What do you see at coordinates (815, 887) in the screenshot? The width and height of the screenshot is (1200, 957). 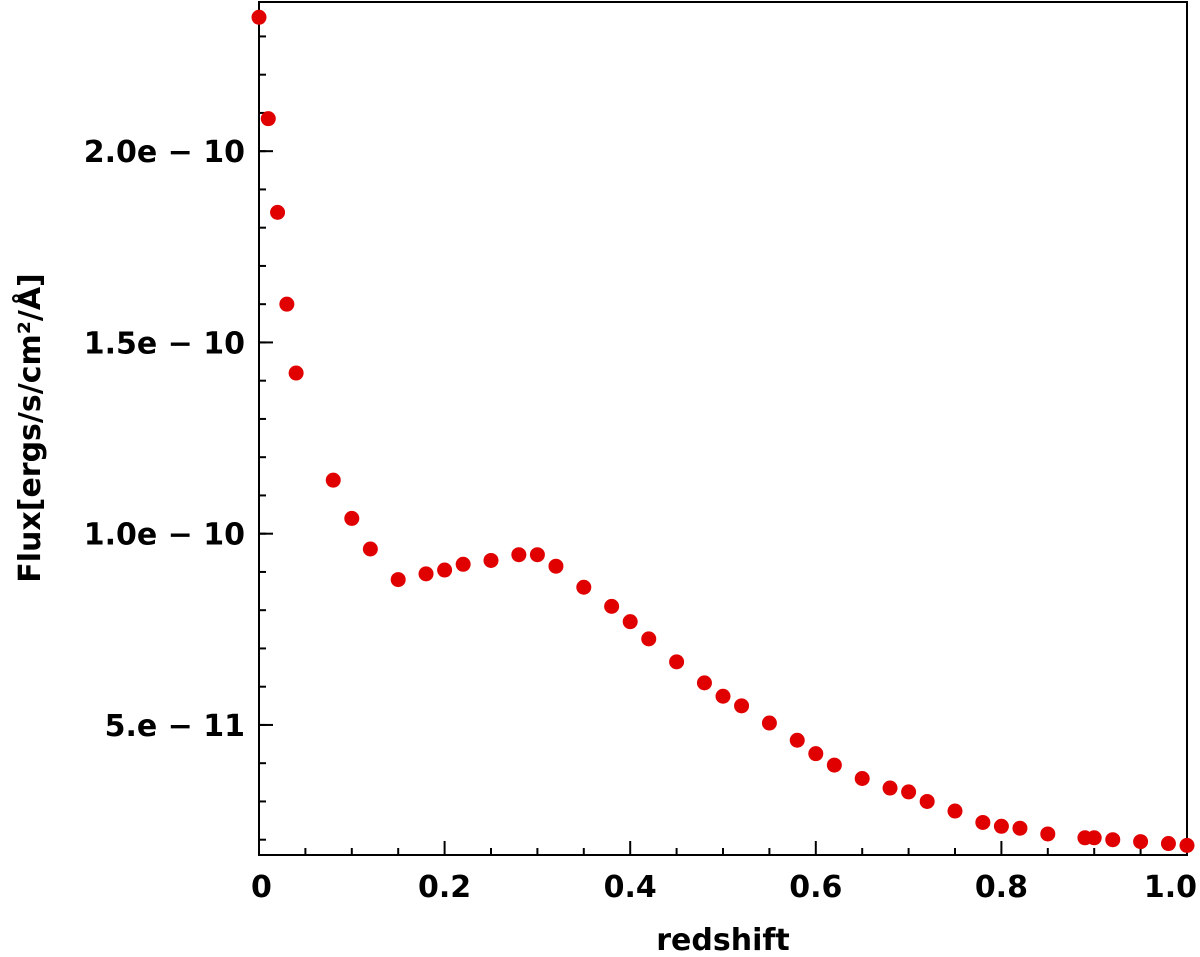 I see `x-tick-label: 0.6` at bounding box center [815, 887].